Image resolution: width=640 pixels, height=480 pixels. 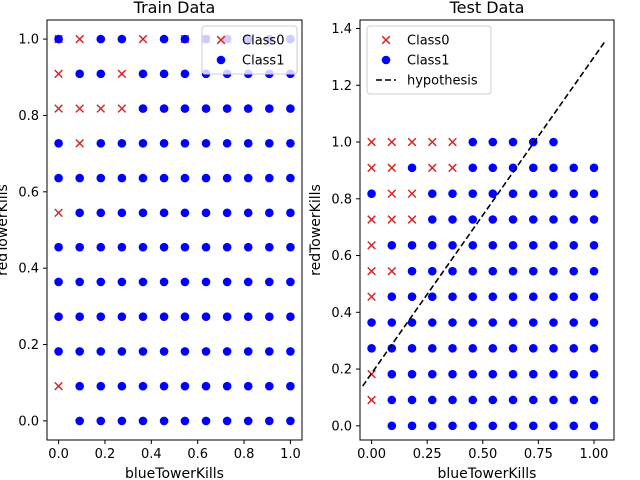 I want to click on y-axis-title: redTowerKills, so click(x=316, y=230).